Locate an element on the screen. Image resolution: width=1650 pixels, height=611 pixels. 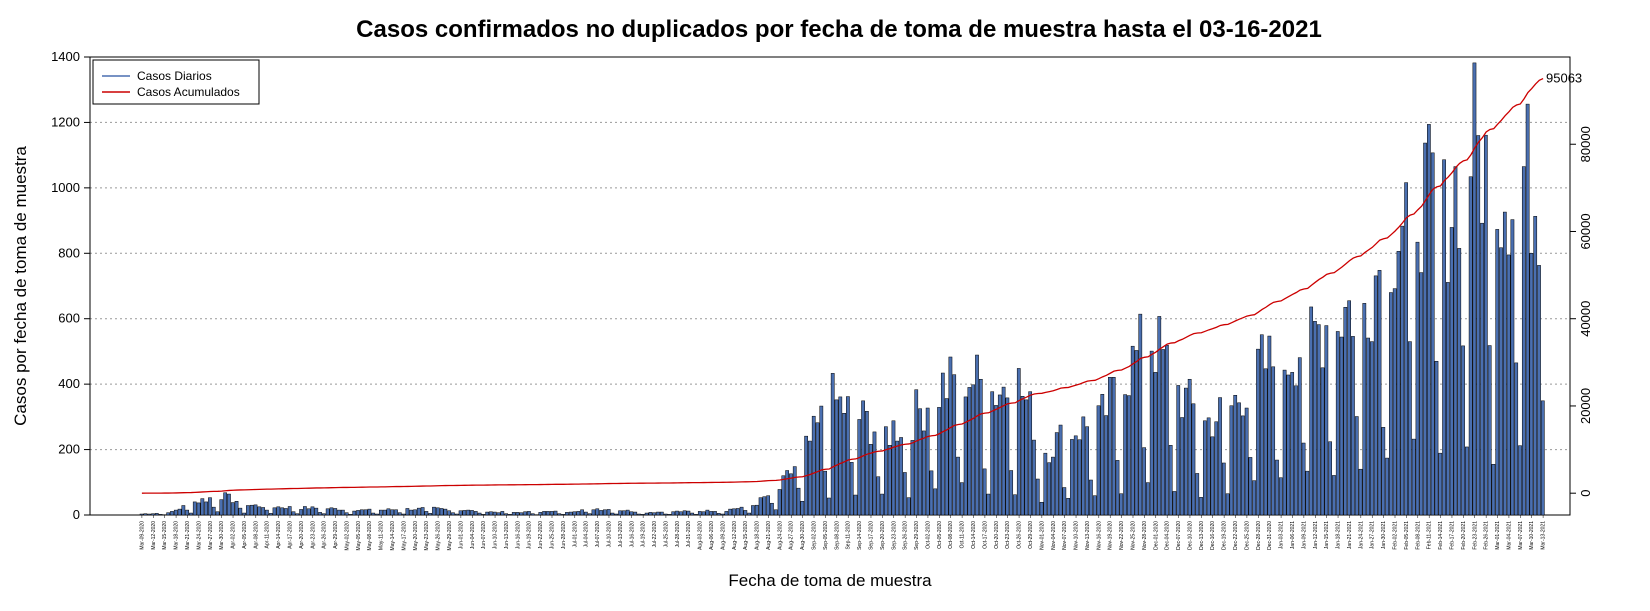
x-tick-label: Jul-01-2020 is located at coordinates (575, 534).